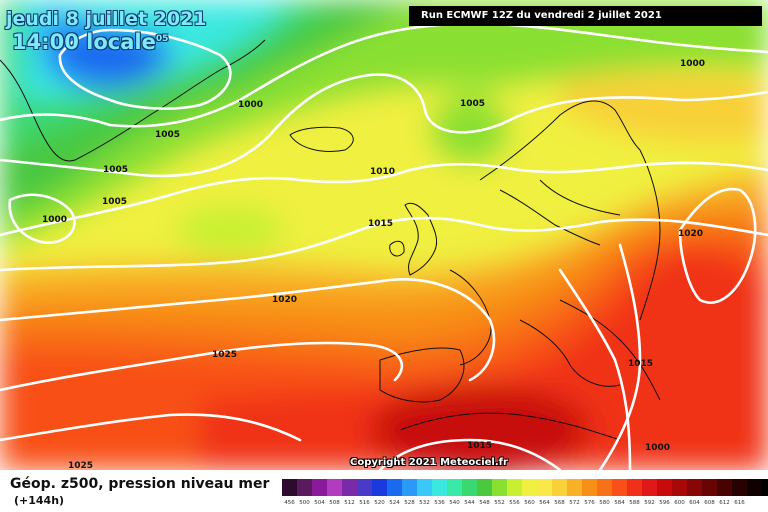 This screenshot has height=512, width=768. What do you see at coordinates (429, 462) in the screenshot?
I see `copyright: Copyright 2021 Meteociel.fr` at bounding box center [429, 462].